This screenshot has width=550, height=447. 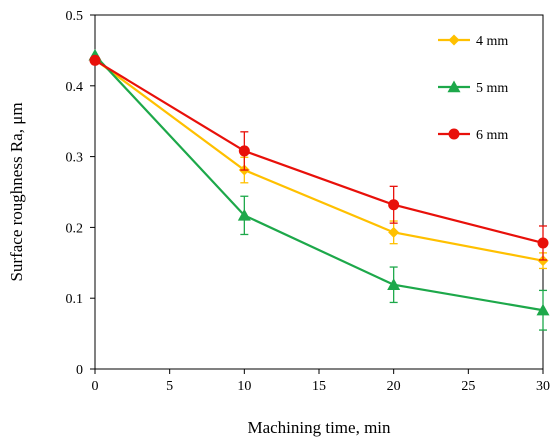 What do you see at coordinates (75, 228) in the screenshot?
I see `y-tick-label: 0.2` at bounding box center [75, 228].